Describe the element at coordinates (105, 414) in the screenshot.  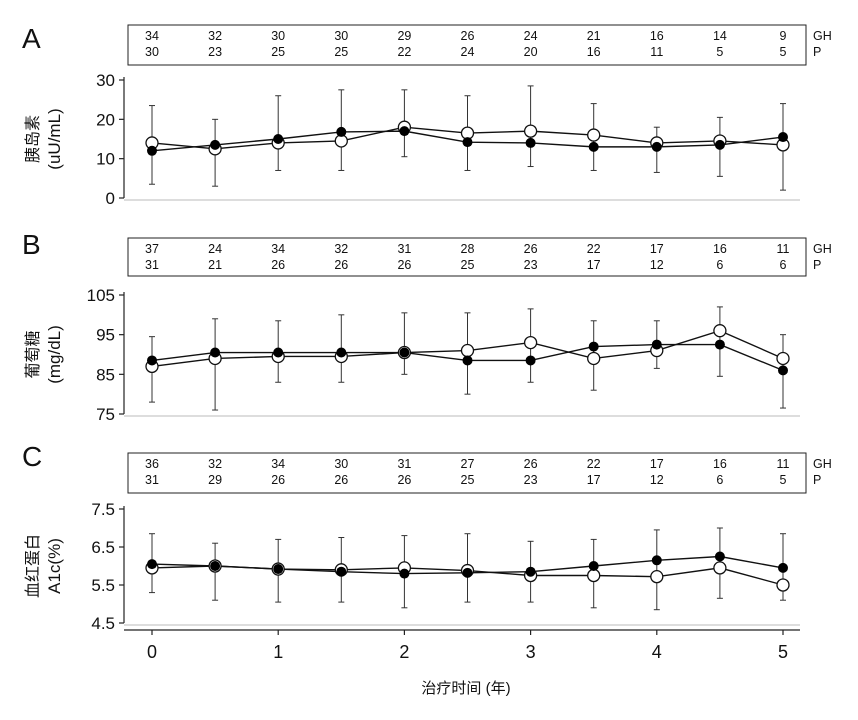
I see `y-tick-label: 75` at that location.